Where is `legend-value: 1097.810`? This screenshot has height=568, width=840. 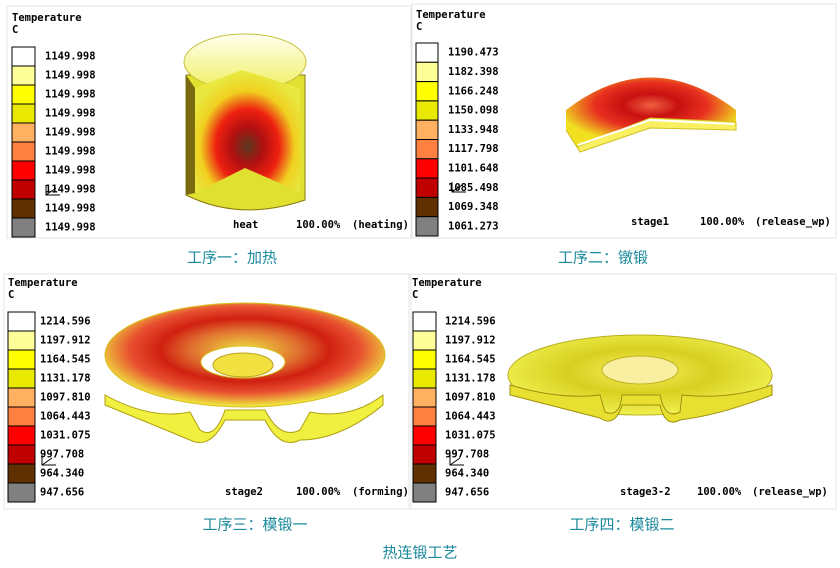
legend-value: 1097.810 is located at coordinates (470, 398).